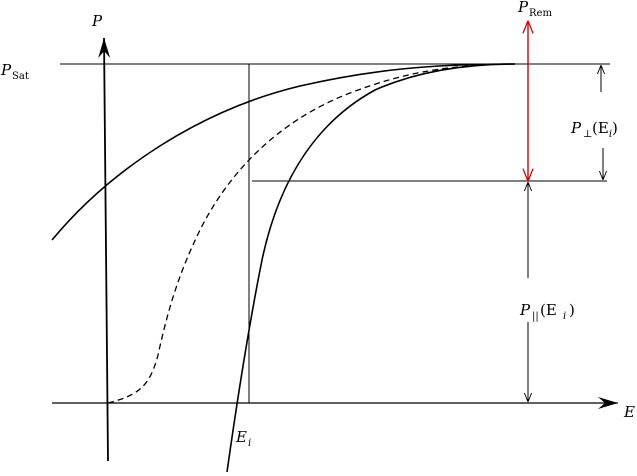 The image size is (637, 476). What do you see at coordinates (615, 128) in the screenshot?
I see `p-perp-close-paren: )` at bounding box center [615, 128].